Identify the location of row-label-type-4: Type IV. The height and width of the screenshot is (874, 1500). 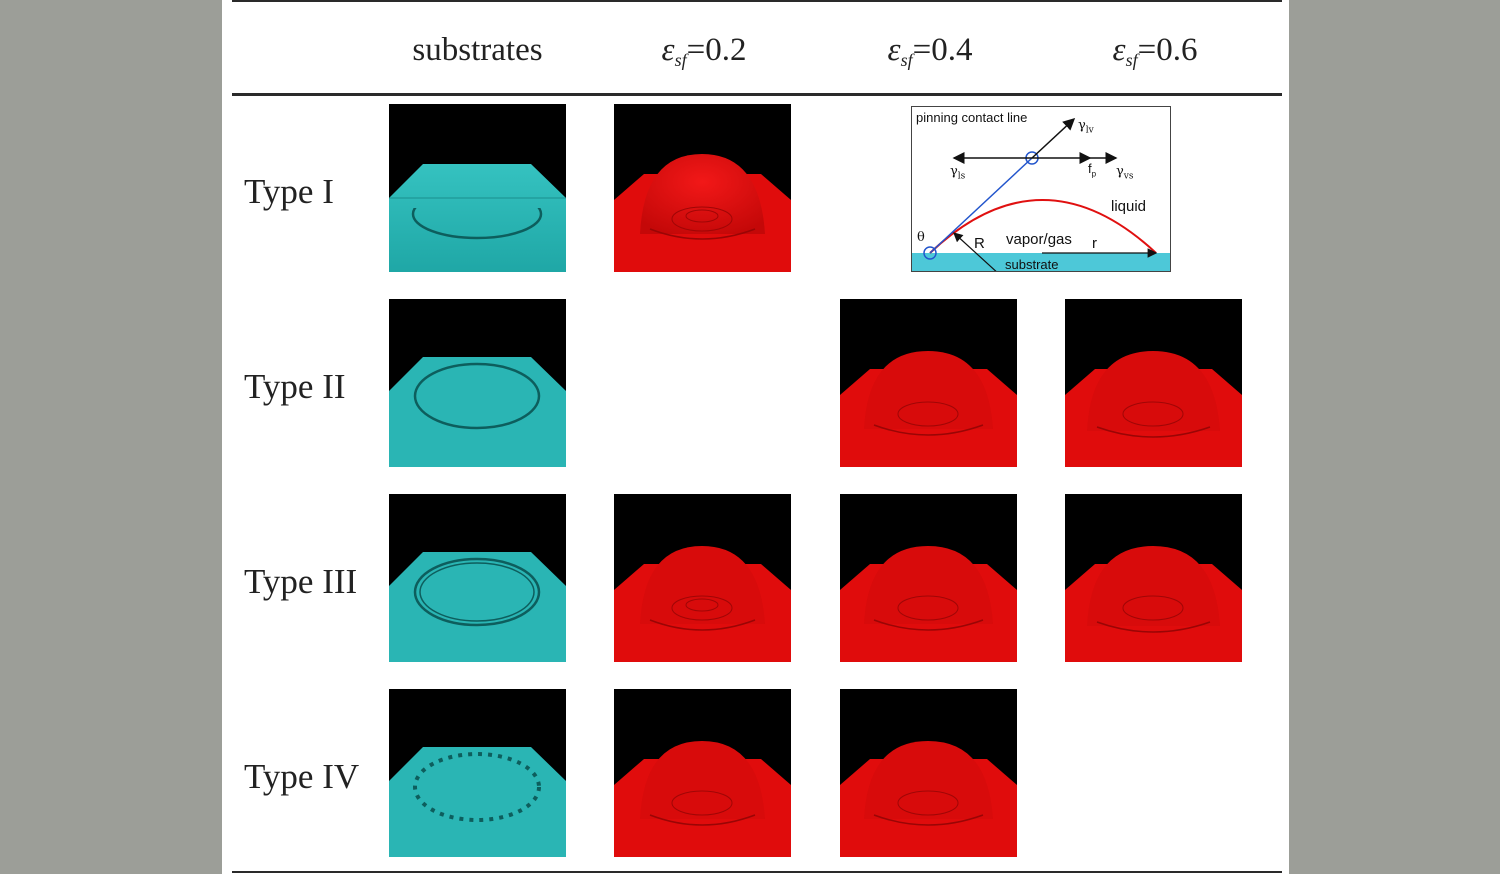
(302, 776).